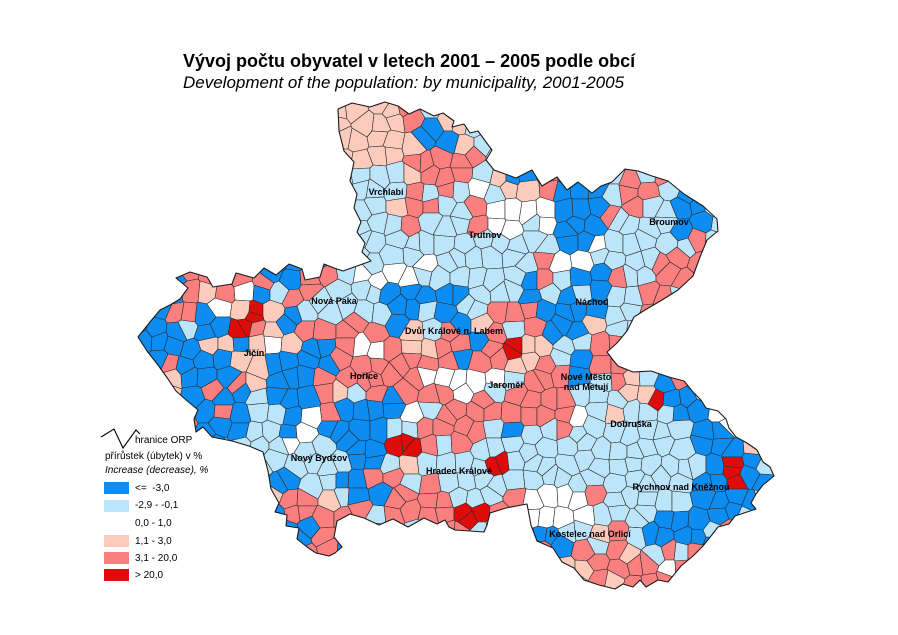 The height and width of the screenshot is (635, 898). Describe the element at coordinates (364, 376) in the screenshot. I see `svg-text: Hořice` at that location.